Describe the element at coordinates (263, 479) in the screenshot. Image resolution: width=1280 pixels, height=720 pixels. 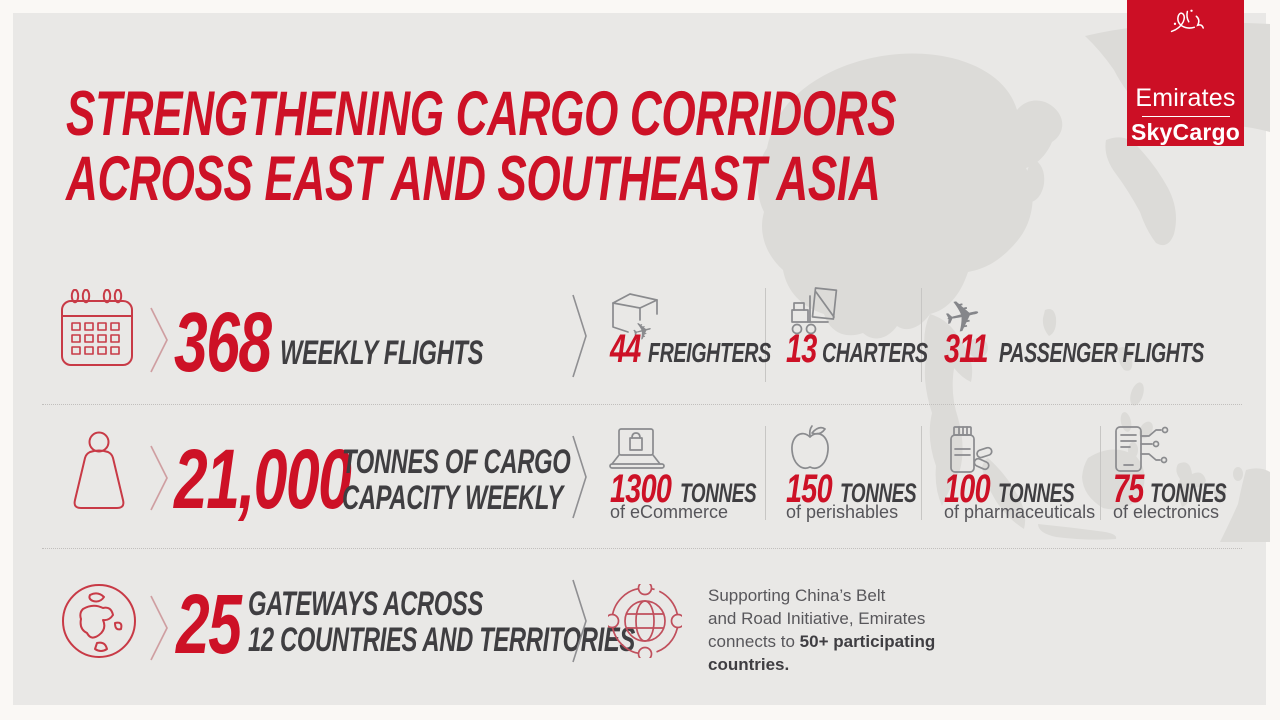
I see `row2-value: 21,000` at that location.